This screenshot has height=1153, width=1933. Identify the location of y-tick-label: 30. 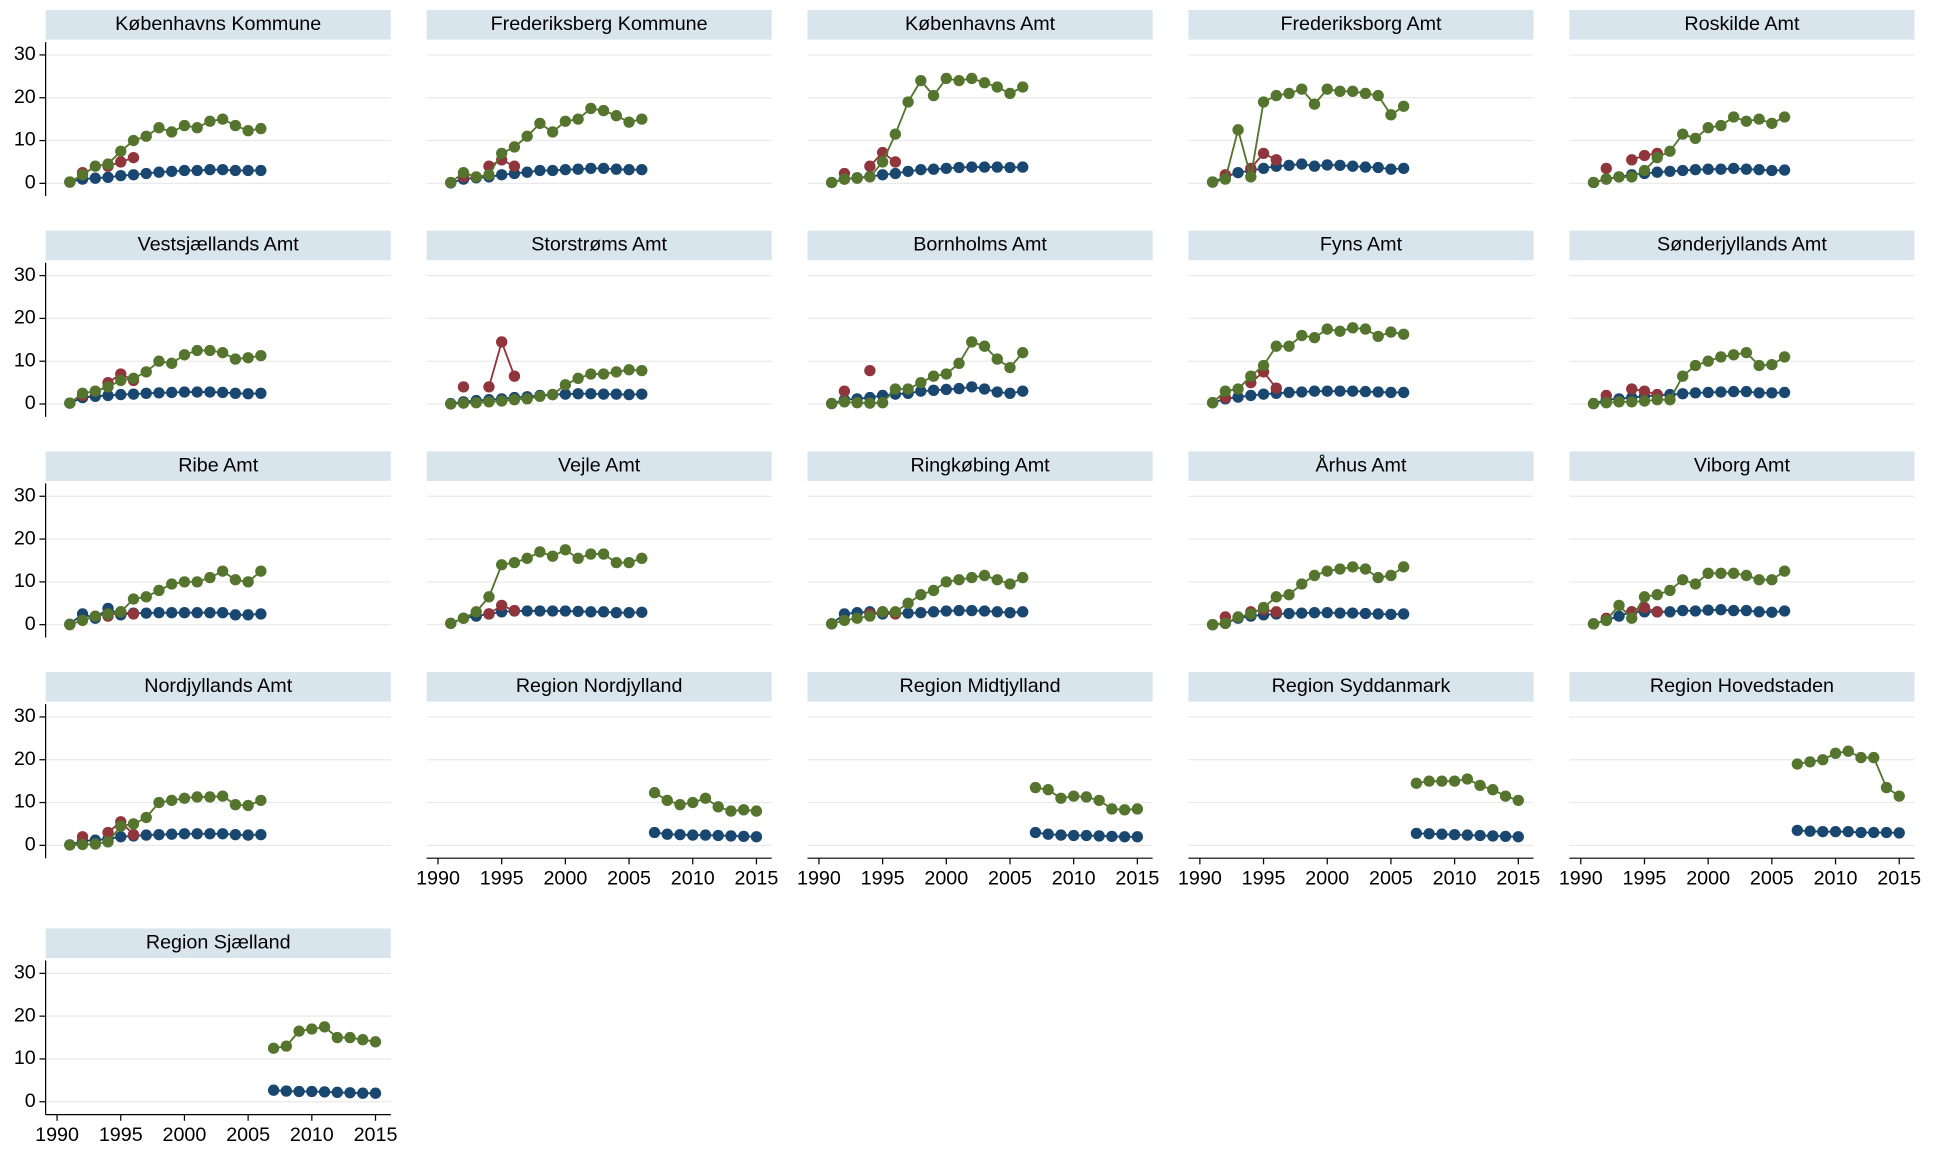
(25, 495).